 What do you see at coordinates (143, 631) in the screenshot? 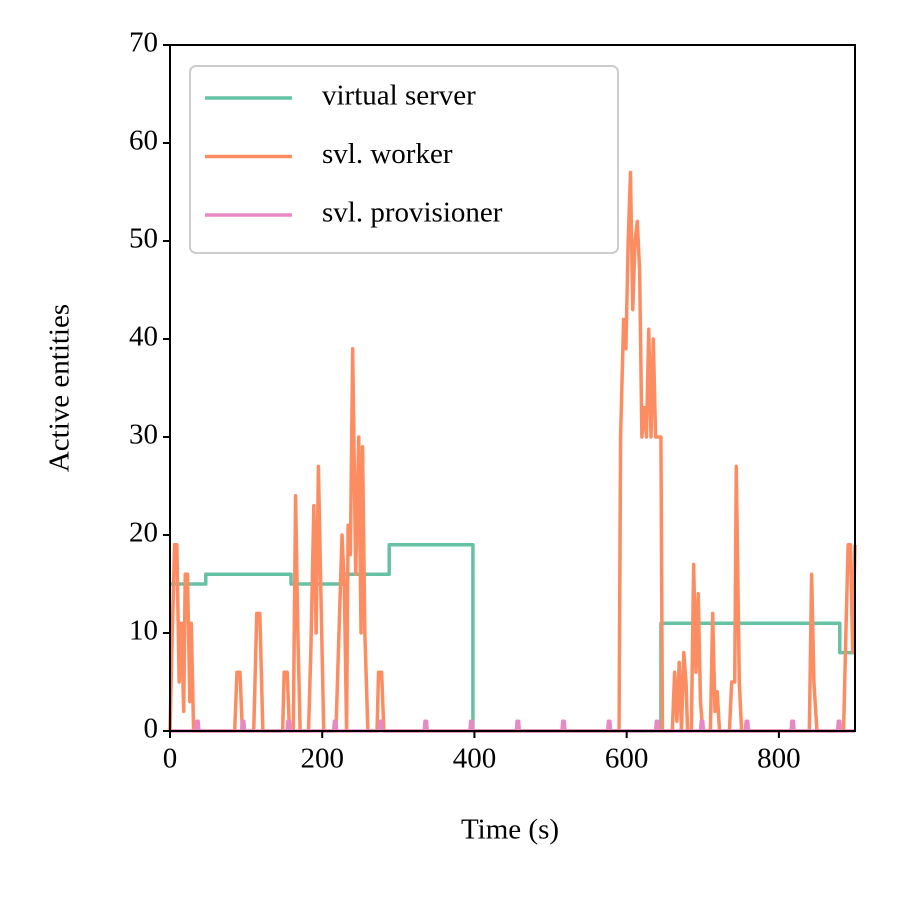
I see `y-tick-label: 10` at bounding box center [143, 631].